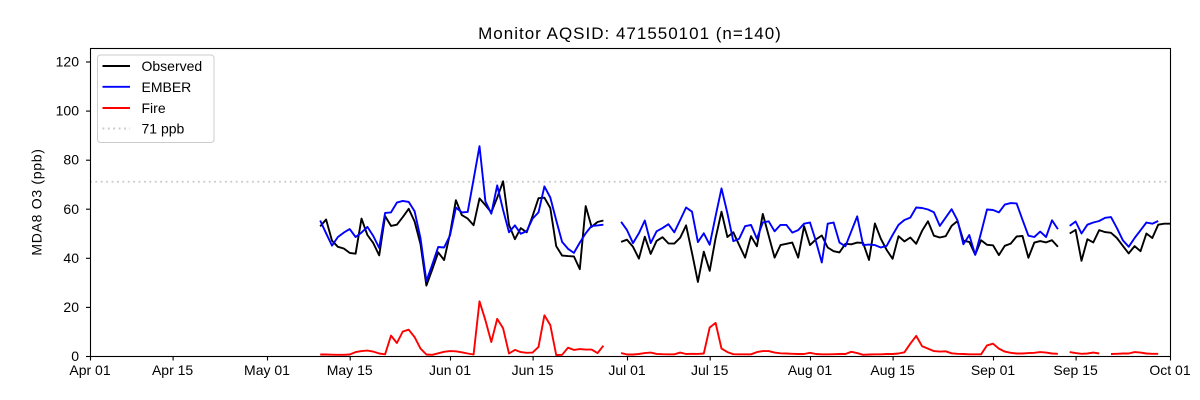  I want to click on svg-text: Sep 01, so click(993, 370).